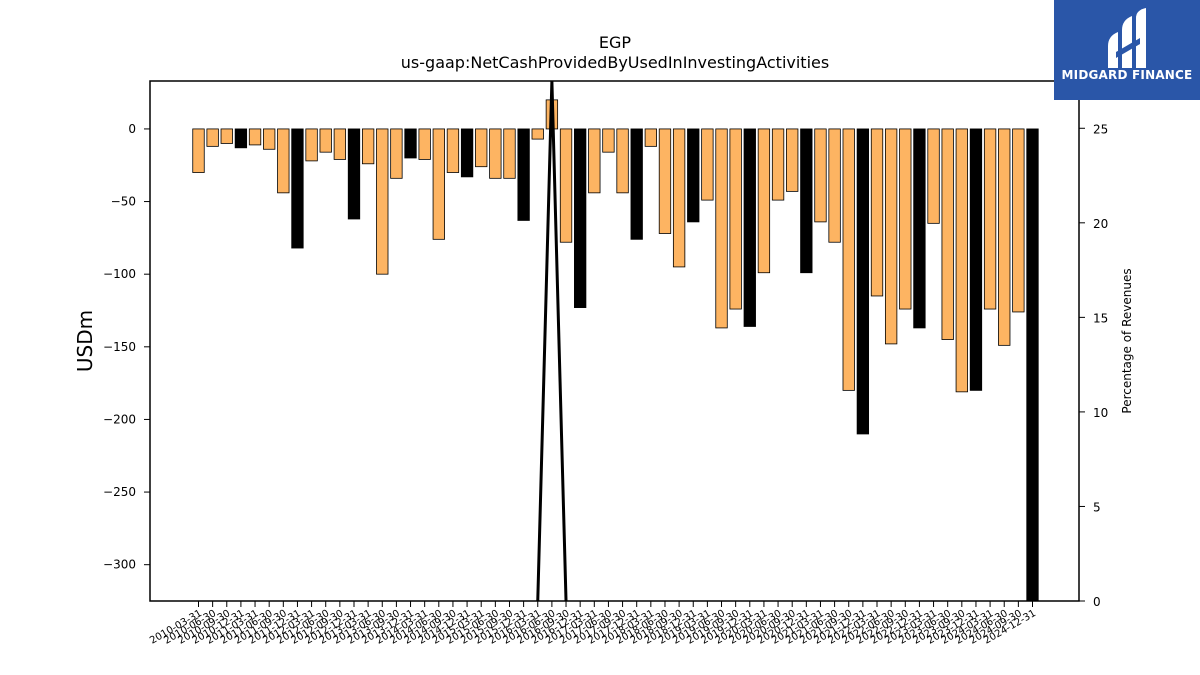 This screenshot has height=675, width=1200. Describe the element at coordinates (1097, 507) in the screenshot. I see `y2-tick-label: 5` at that location.